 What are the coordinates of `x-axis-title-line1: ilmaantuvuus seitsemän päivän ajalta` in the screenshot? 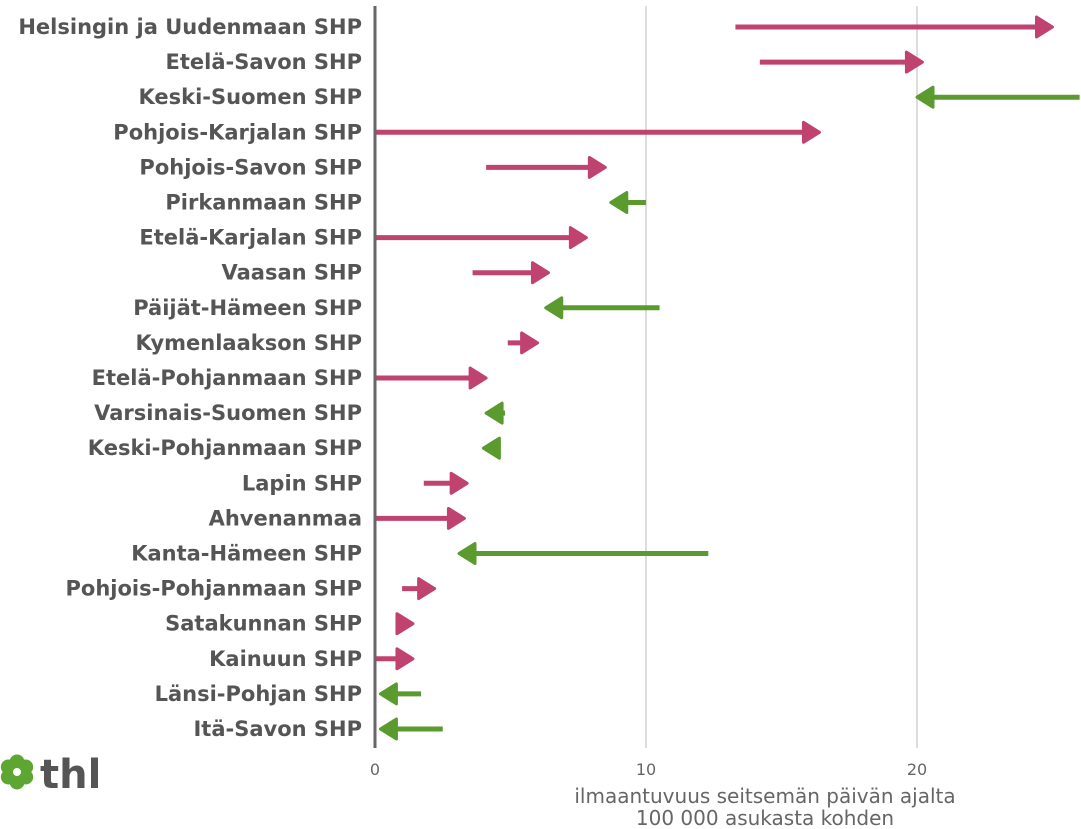 It's located at (764, 796).